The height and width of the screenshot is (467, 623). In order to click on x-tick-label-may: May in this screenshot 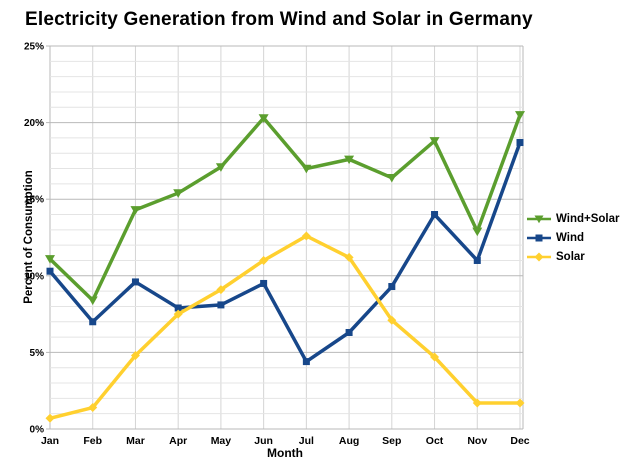, I will do `click(221, 441)`.